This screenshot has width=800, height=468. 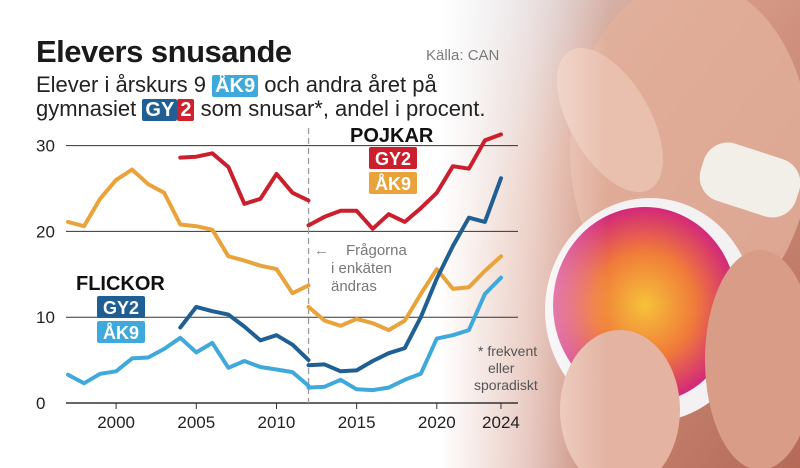 I want to click on question-change-note: ← Frågorna i enkäten ändras, so click(x=361, y=268).